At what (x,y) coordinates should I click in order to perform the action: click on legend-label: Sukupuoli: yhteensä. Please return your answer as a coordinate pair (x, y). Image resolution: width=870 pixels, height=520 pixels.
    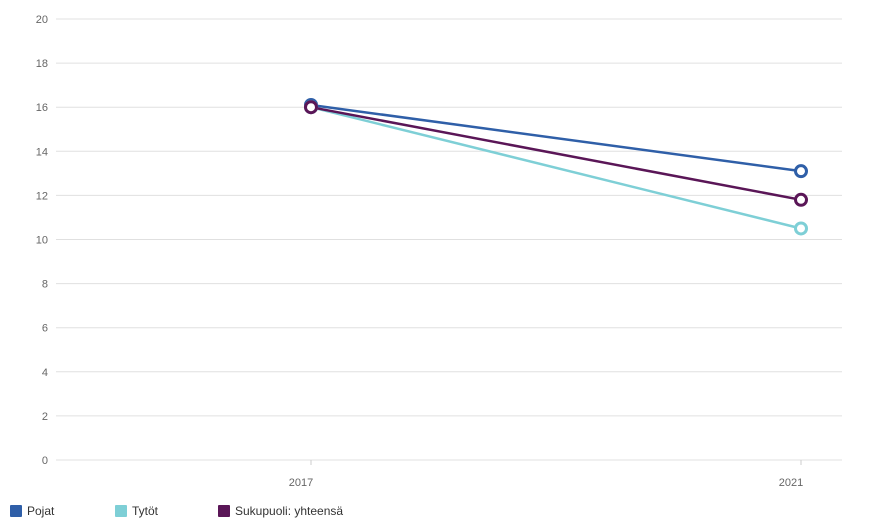
    Looking at the image, I should click on (289, 511).